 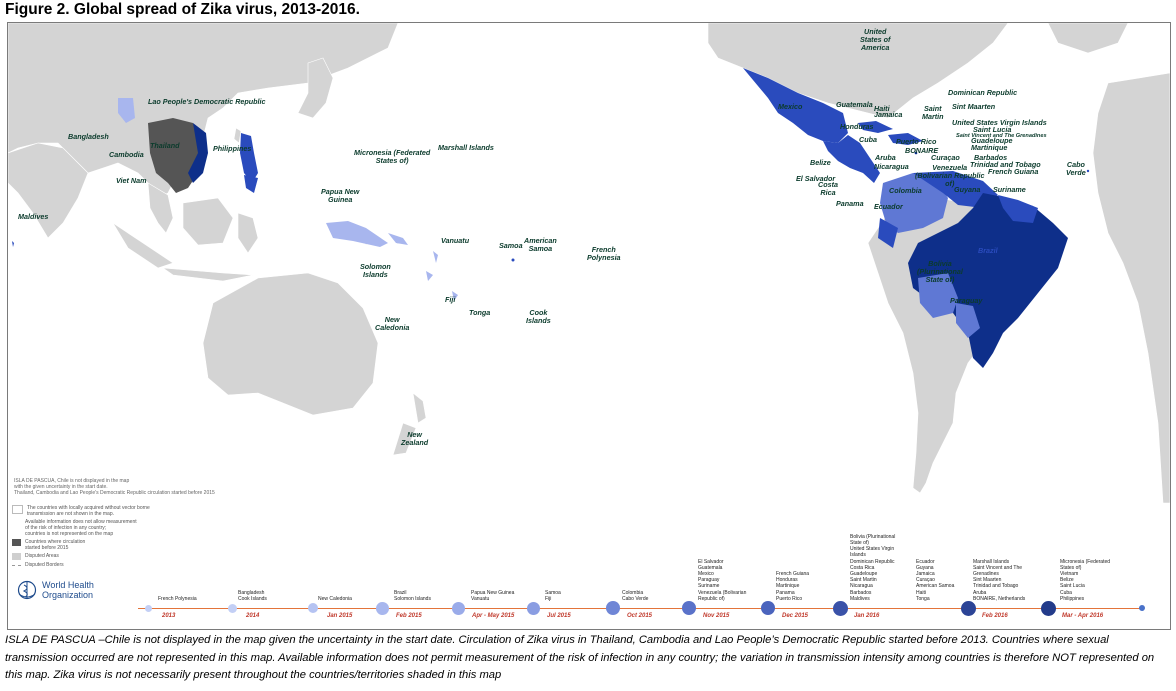 I want to click on label-martinique: Martinique, so click(x=989, y=147).